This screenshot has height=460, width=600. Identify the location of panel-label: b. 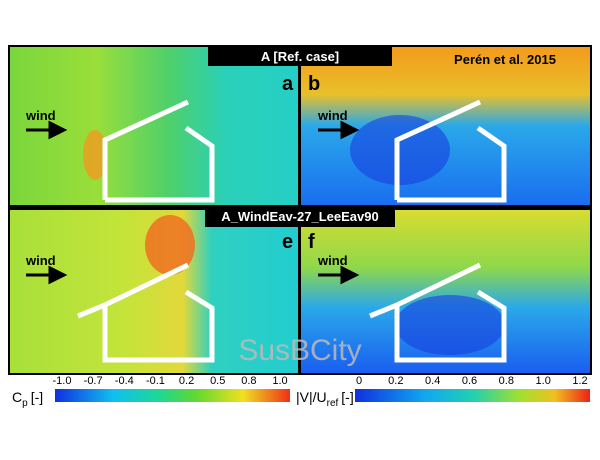
(314, 84).